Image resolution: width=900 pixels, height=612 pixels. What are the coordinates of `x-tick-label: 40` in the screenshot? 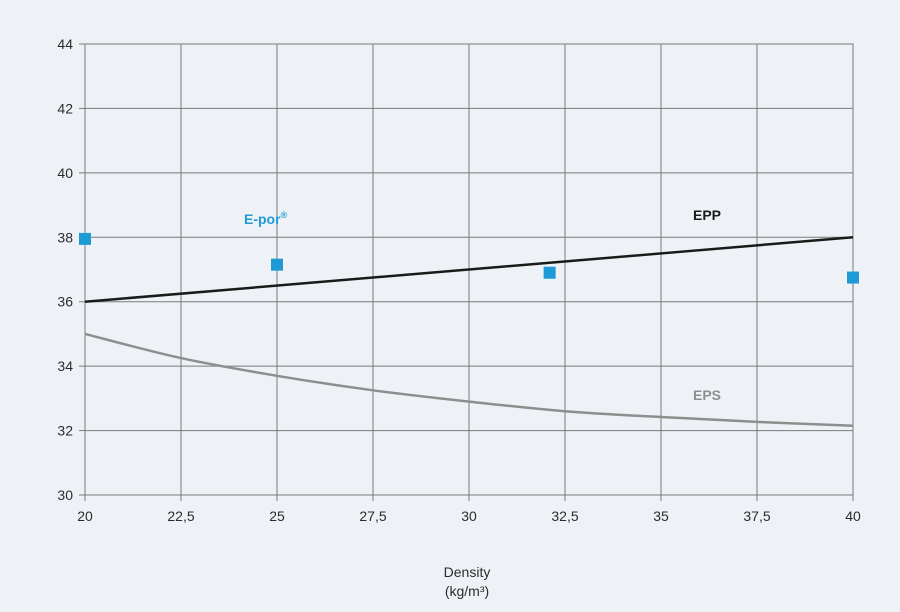 It's located at (853, 516).